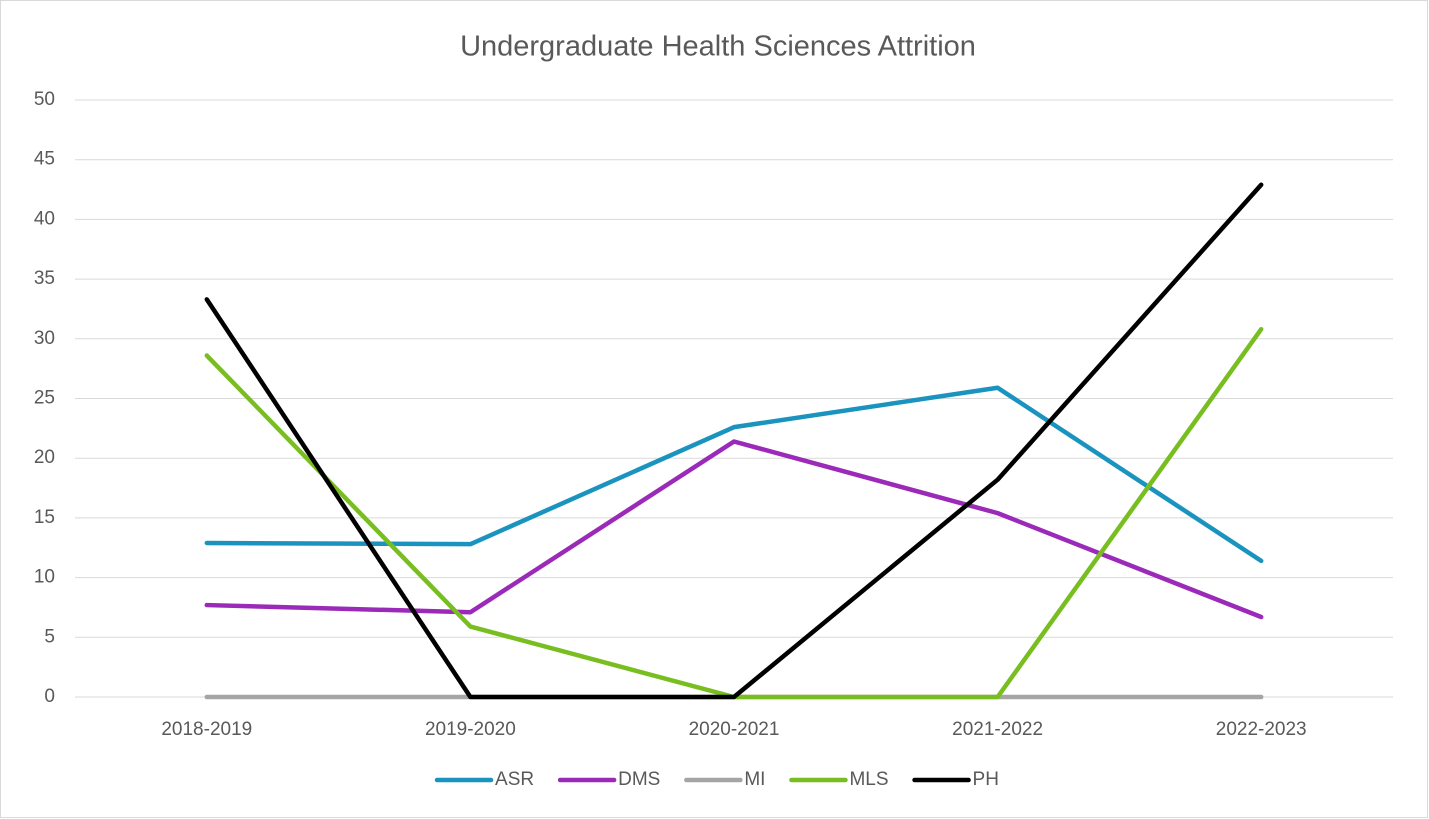 Image resolution: width=1429 pixels, height=819 pixels. What do you see at coordinates (44, 517) in the screenshot?
I see `y-tick-label: 15` at bounding box center [44, 517].